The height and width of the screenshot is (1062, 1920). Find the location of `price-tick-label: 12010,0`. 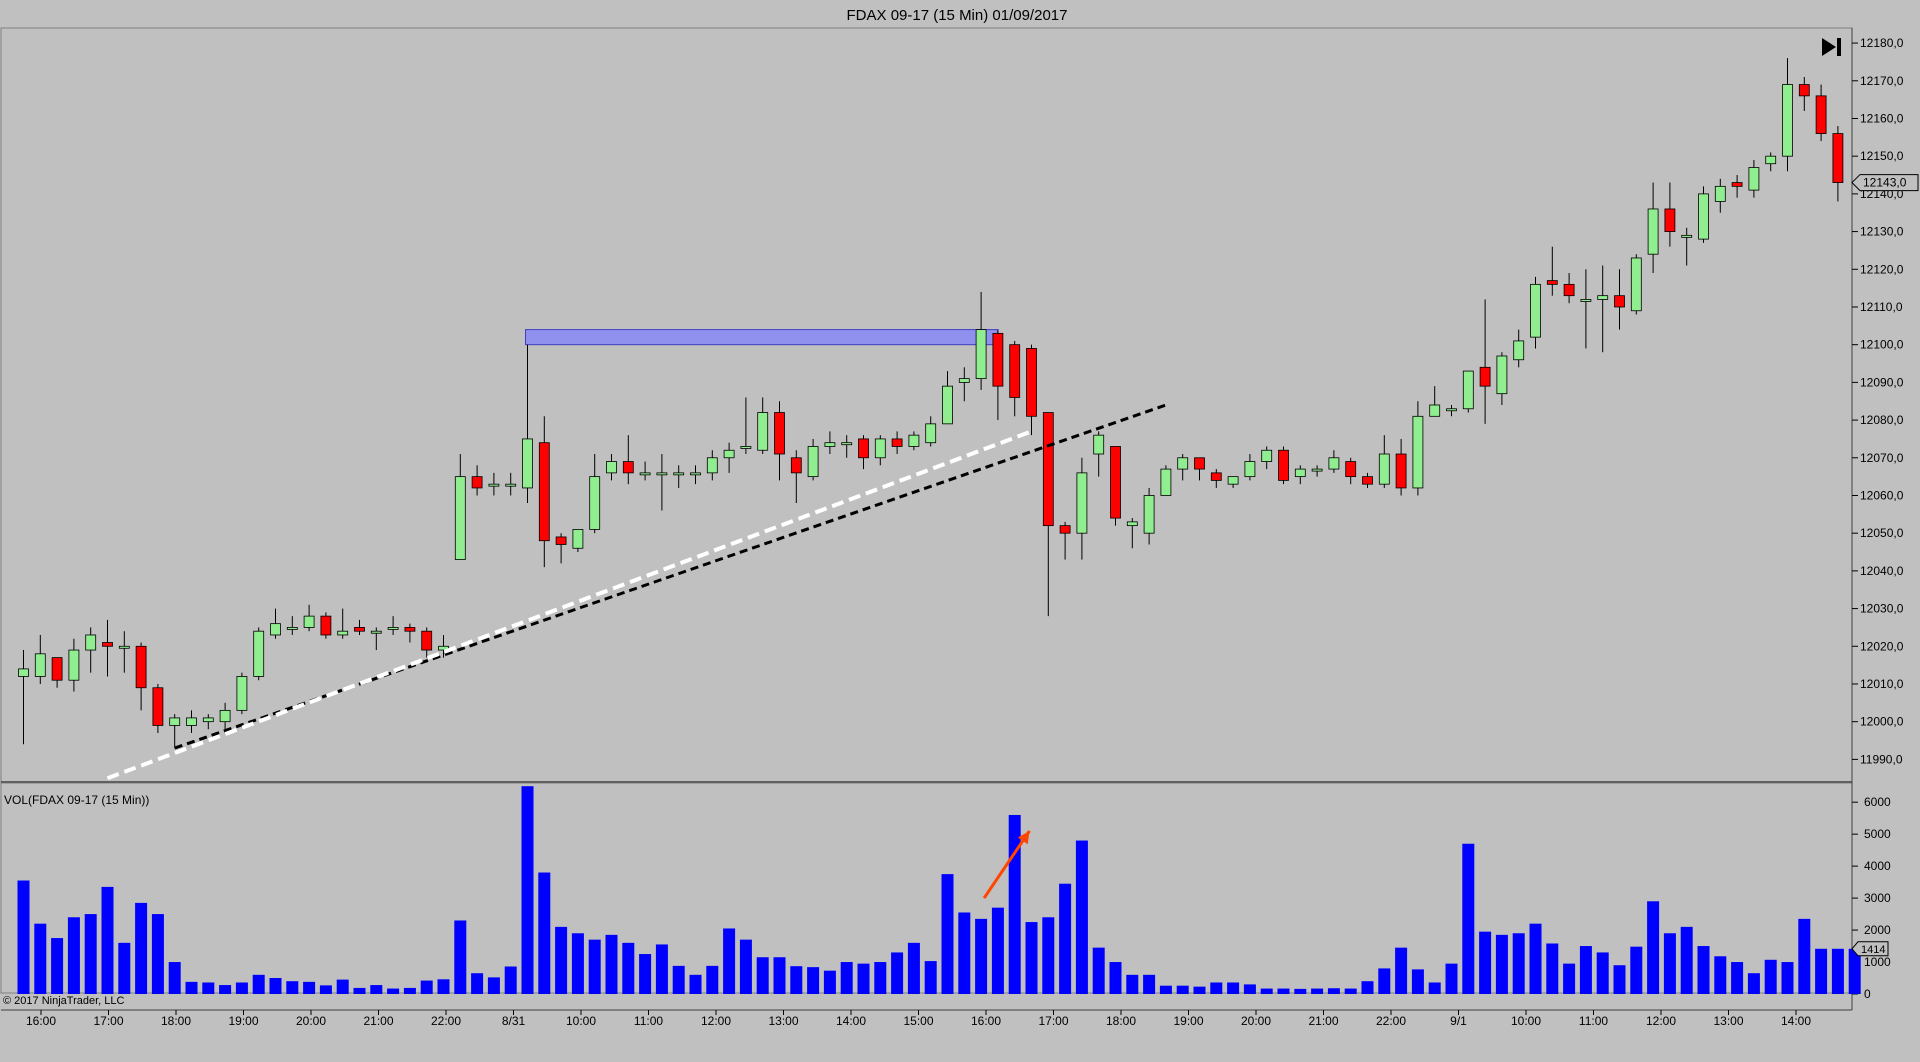

price-tick-label: 12010,0 is located at coordinates (1882, 684).